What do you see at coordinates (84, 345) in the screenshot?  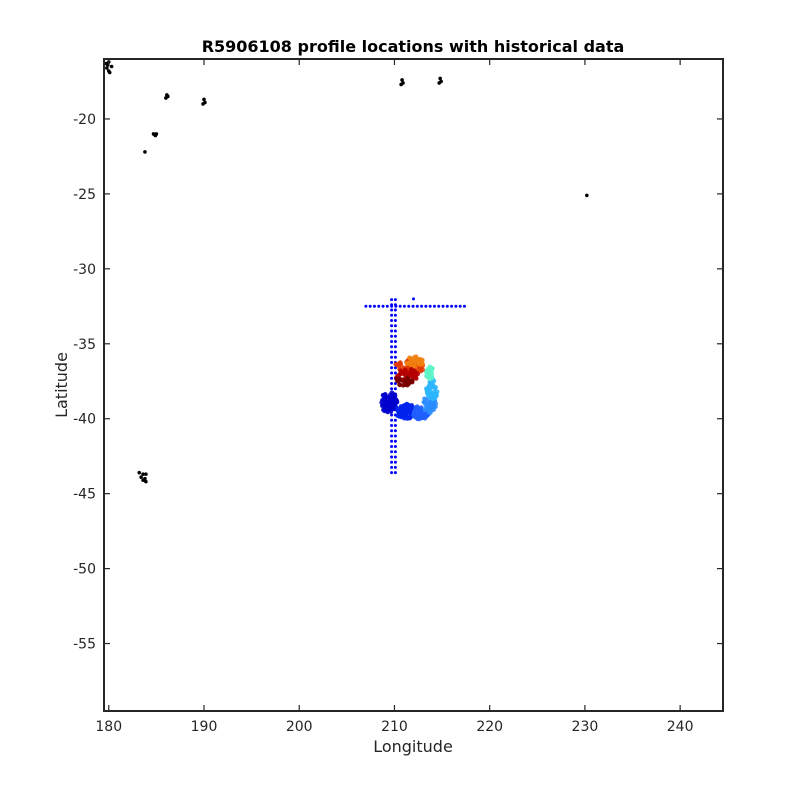 I see `y-tick-label: -35` at bounding box center [84, 345].